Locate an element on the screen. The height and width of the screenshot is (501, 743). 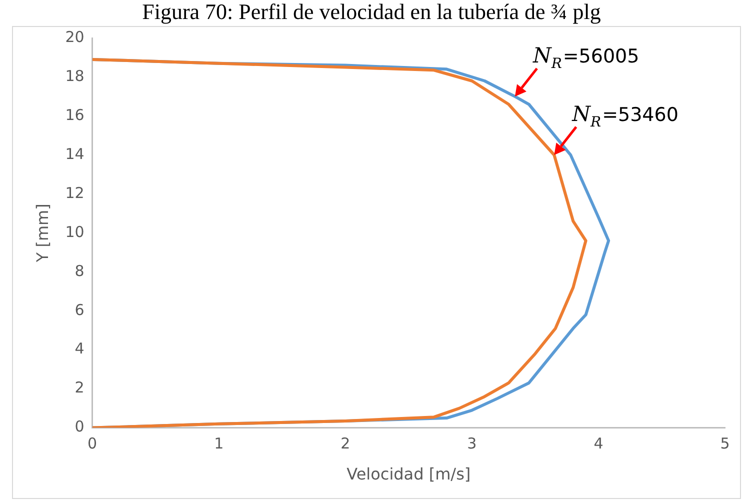
y-tick-label: 18 is located at coordinates (74, 75).